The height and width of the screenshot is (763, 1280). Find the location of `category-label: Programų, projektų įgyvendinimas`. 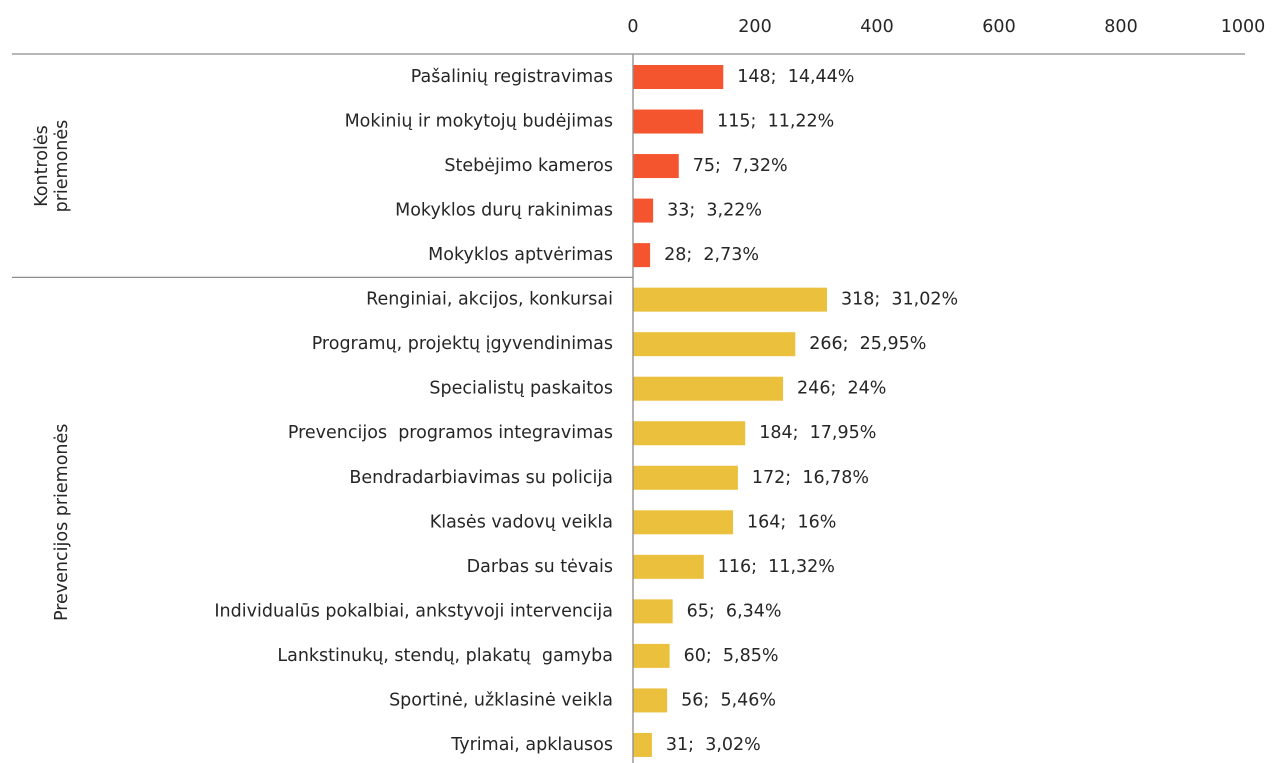

category-label: Programų, projektų įgyvendinimas is located at coordinates (462, 344).